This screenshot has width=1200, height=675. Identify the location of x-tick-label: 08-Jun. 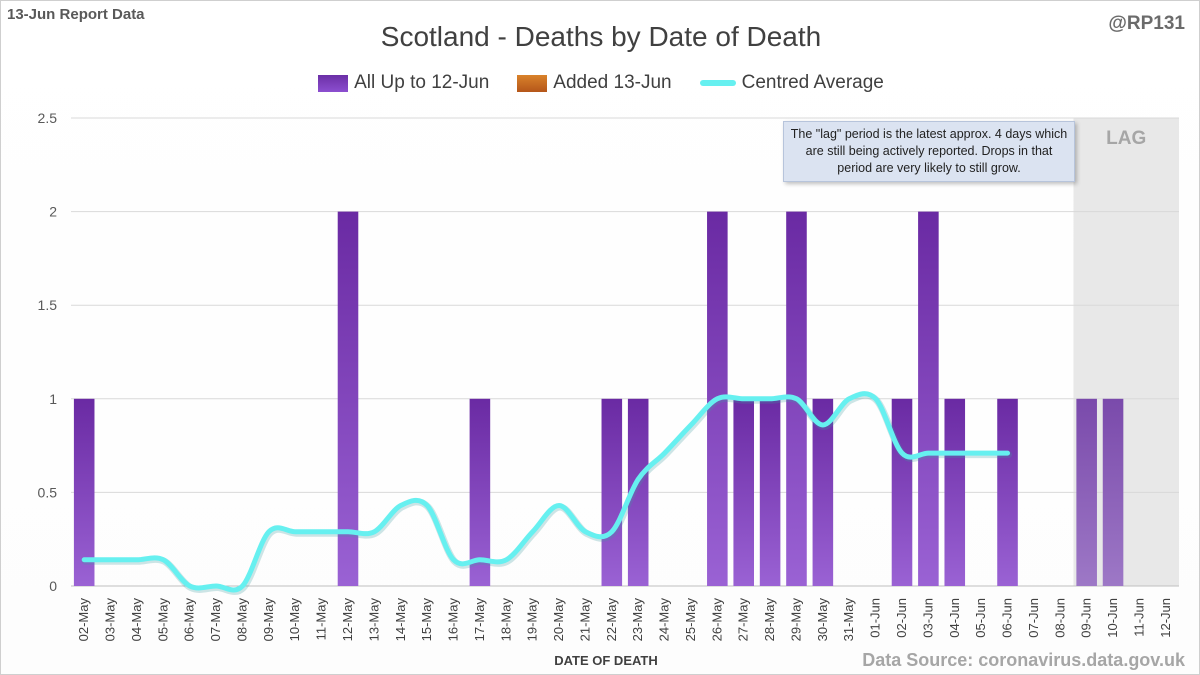
(1059, 618).